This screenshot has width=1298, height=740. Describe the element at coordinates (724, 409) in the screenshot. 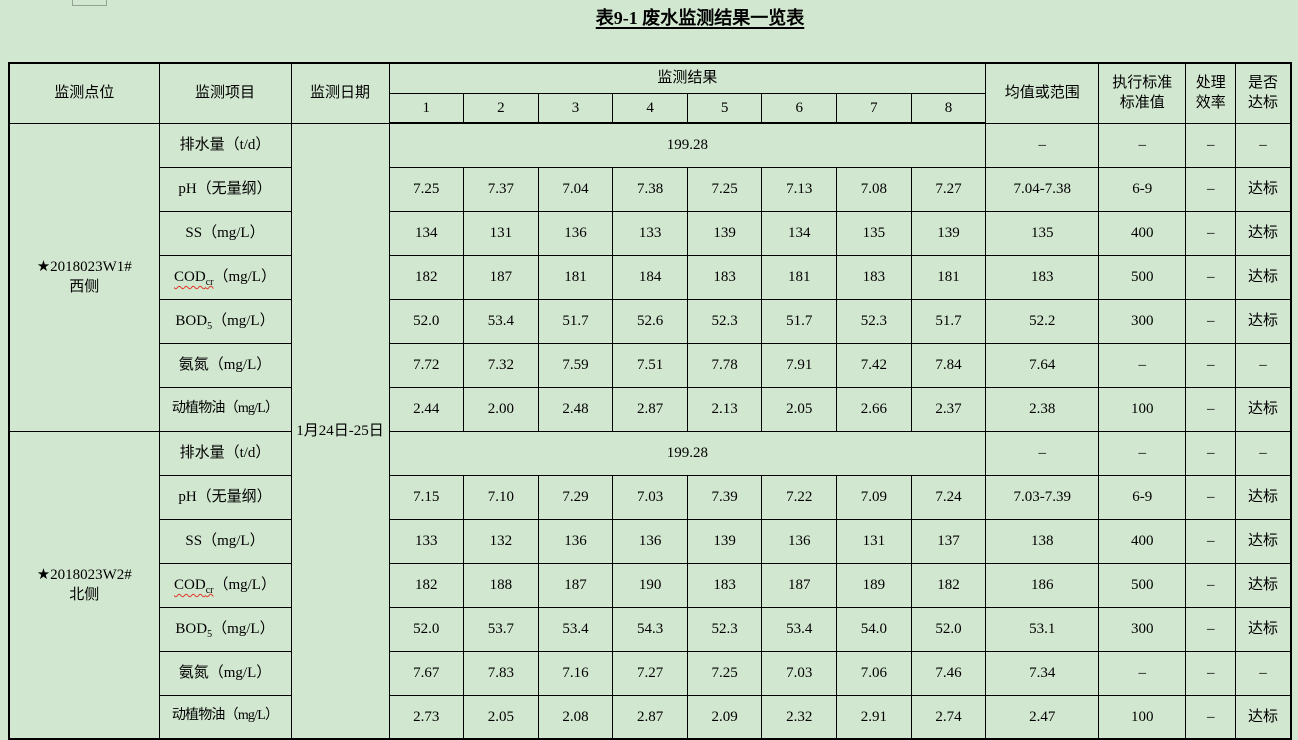

I see `cell-result: 2.13` at that location.